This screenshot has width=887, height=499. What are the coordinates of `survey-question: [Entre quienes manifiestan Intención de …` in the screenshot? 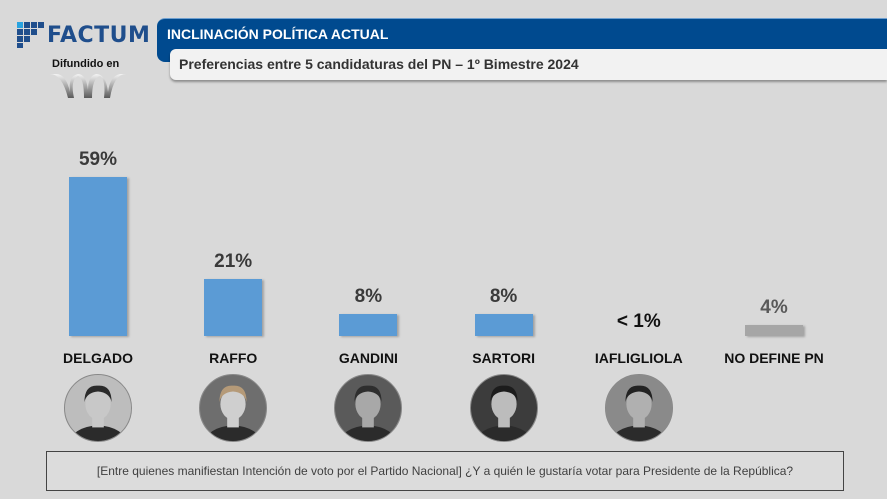 It's located at (445, 471).